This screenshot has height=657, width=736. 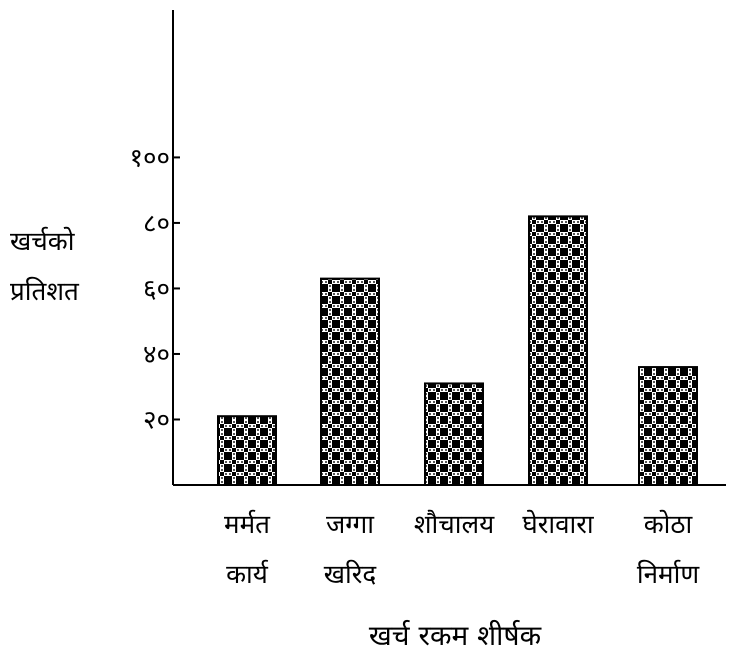 What do you see at coordinates (156, 224) in the screenshot?
I see `y-tick-label-4: ८०` at bounding box center [156, 224].